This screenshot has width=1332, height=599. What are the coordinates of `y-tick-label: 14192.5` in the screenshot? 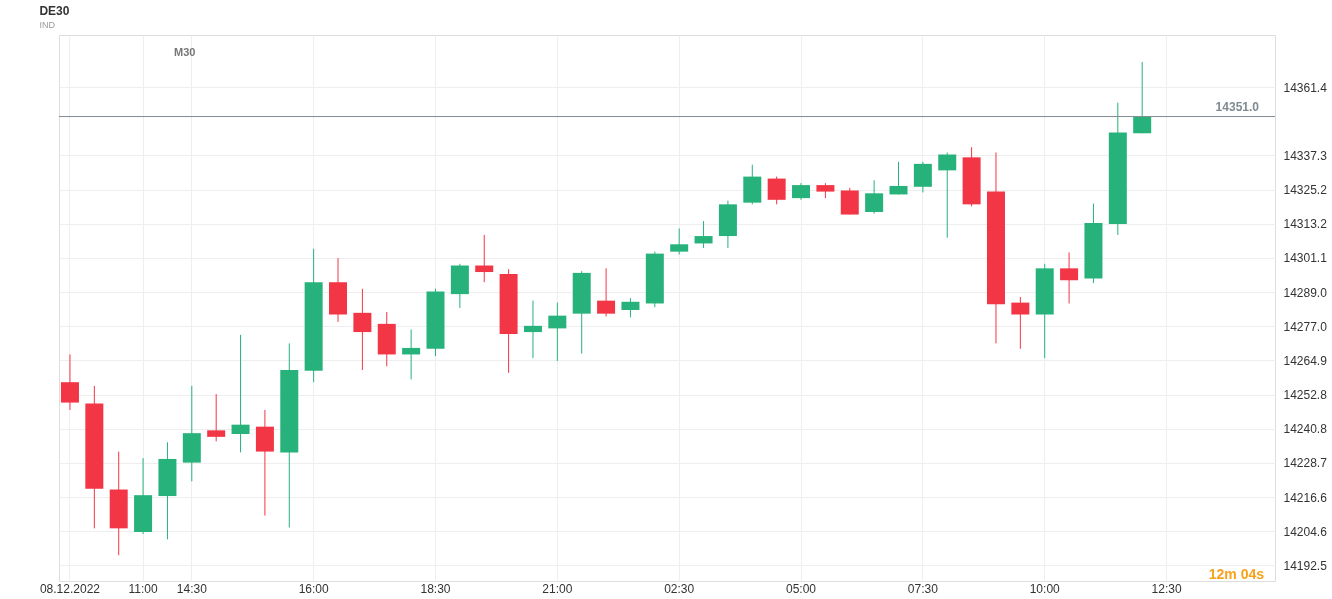 It's located at (1305, 565).